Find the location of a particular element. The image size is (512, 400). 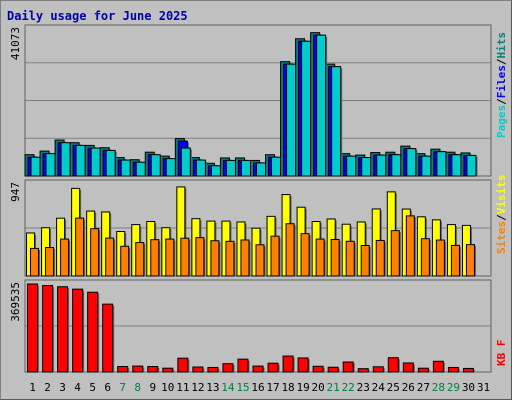

x-tick-label-day-13: 13 is located at coordinates (212, 387).